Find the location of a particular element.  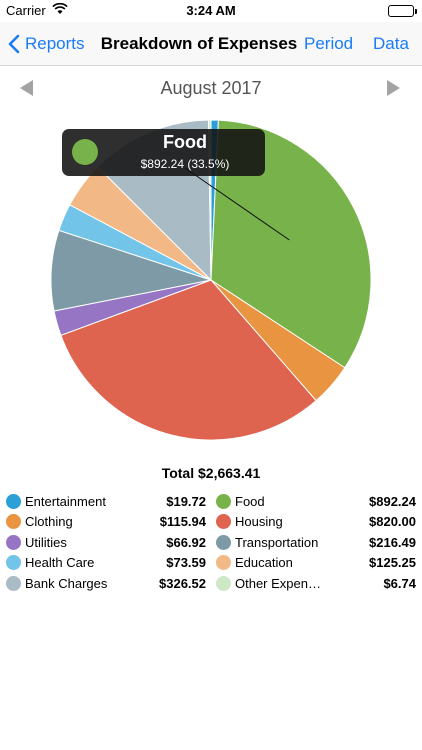

legend-item-health-care: Health Care $73.59 is located at coordinates (106, 563).